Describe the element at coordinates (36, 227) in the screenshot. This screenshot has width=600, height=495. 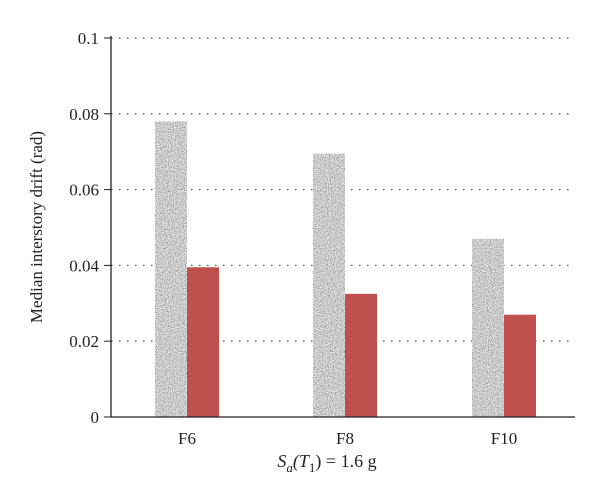
I see `y-axis-title: Median interstory drift (rad)` at that location.